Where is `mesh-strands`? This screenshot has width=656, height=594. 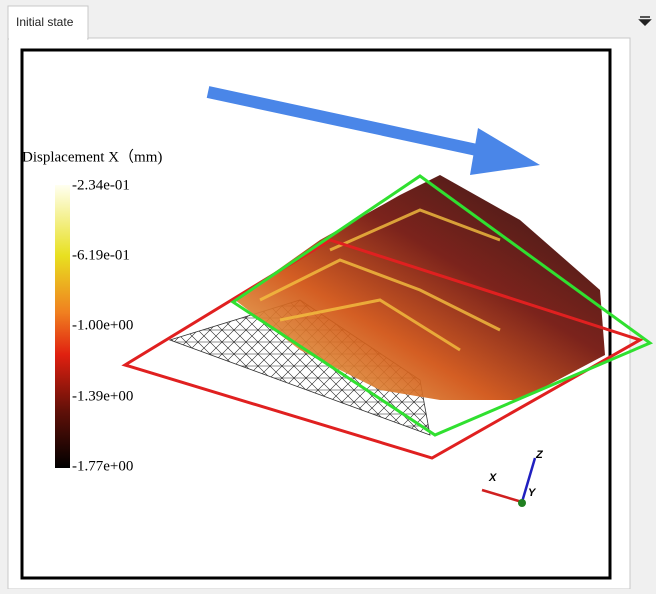 mesh-strands is located at coordinates (380, 280).